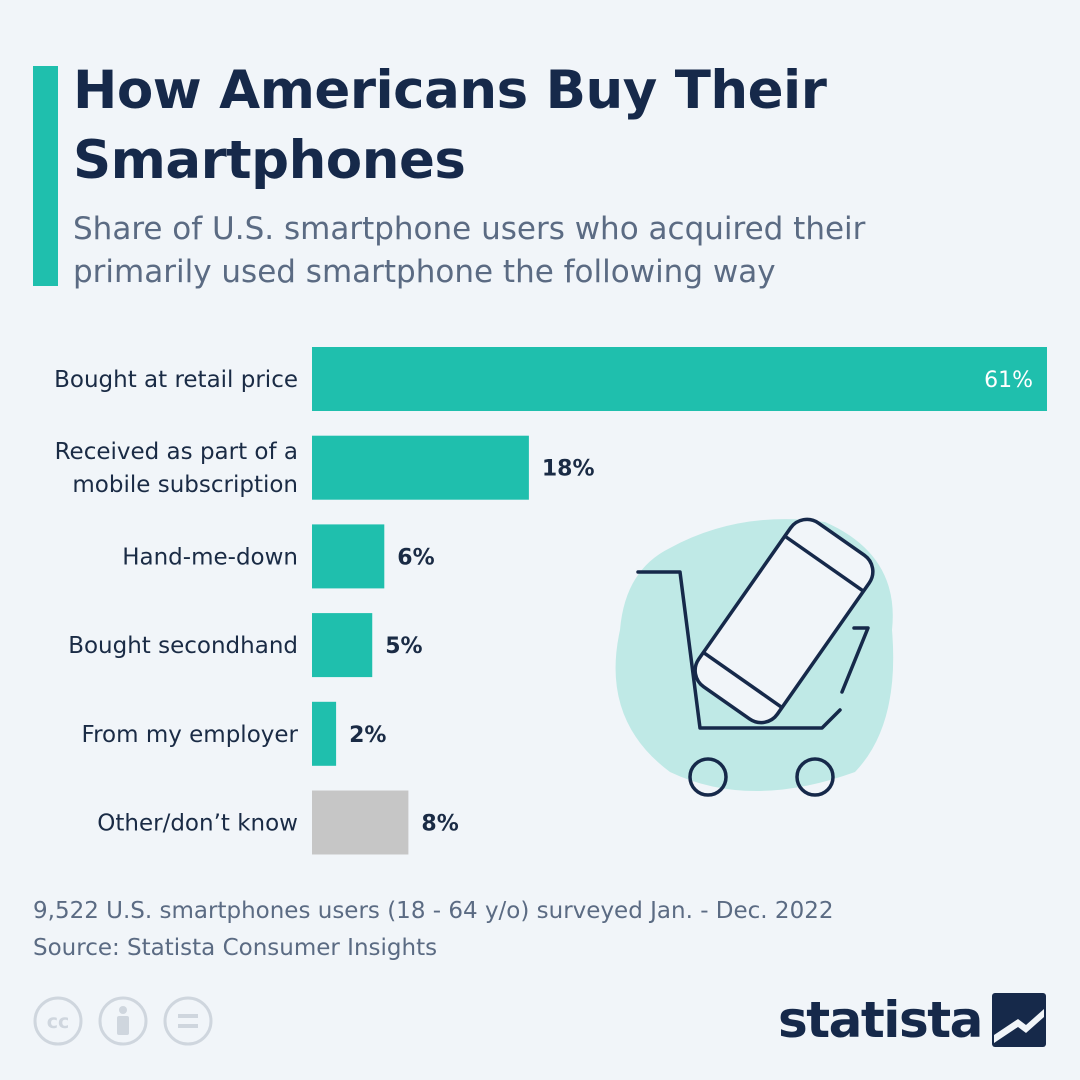 This screenshot has width=1080, height=1080. I want to click on category-label: Bought secondhand, so click(183, 646).